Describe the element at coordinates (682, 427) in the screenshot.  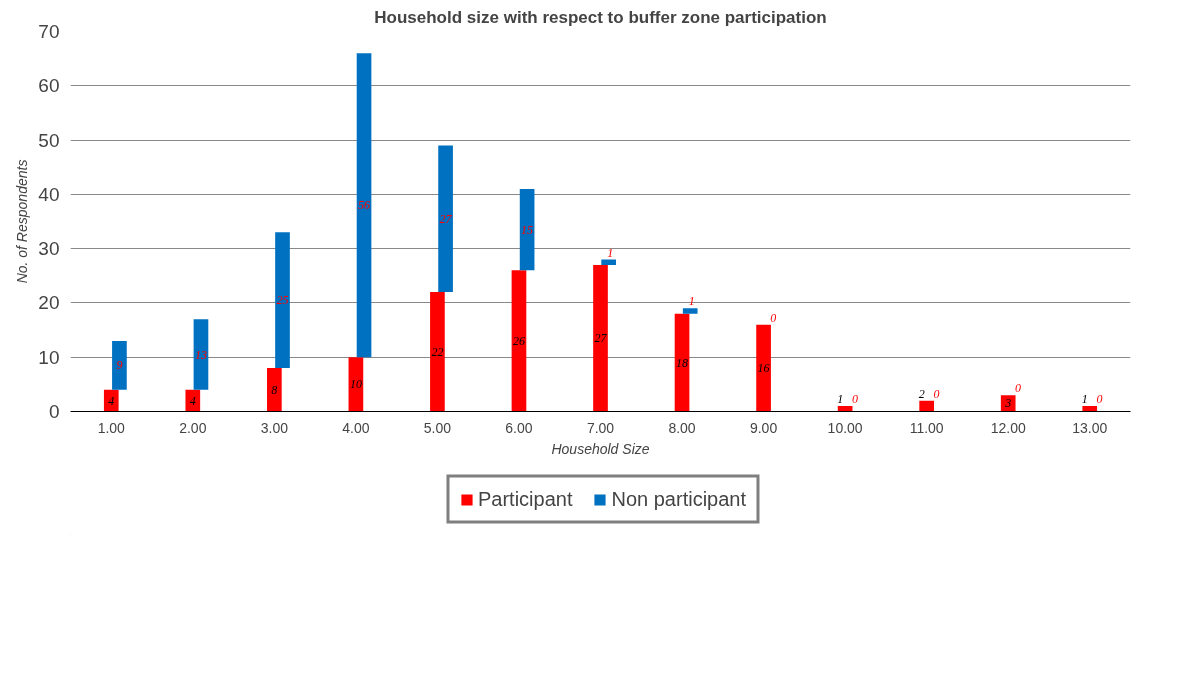
I see `x-tick-label: 8.00` at that location.